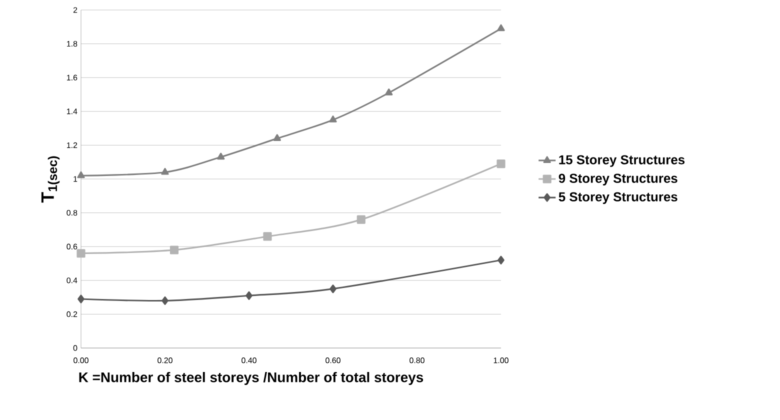 The image size is (780, 420). I want to click on legend-label: 9 Storey Structures, so click(618, 180).